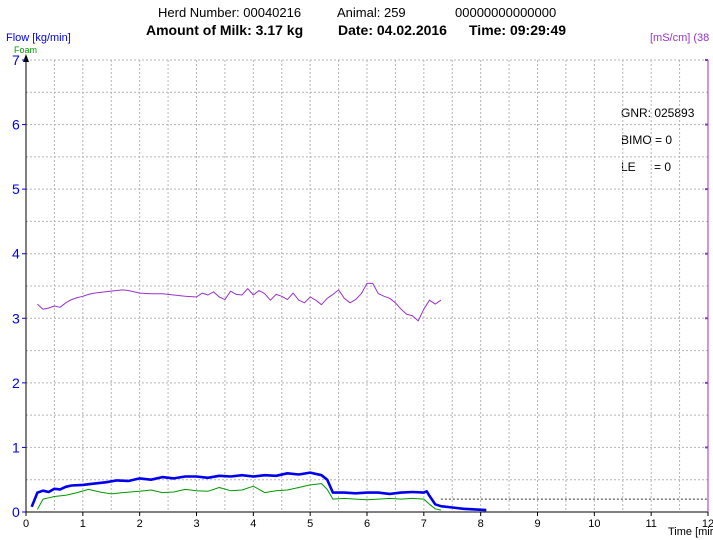  I want to click on conductivity-series-line, so click(239, 302).